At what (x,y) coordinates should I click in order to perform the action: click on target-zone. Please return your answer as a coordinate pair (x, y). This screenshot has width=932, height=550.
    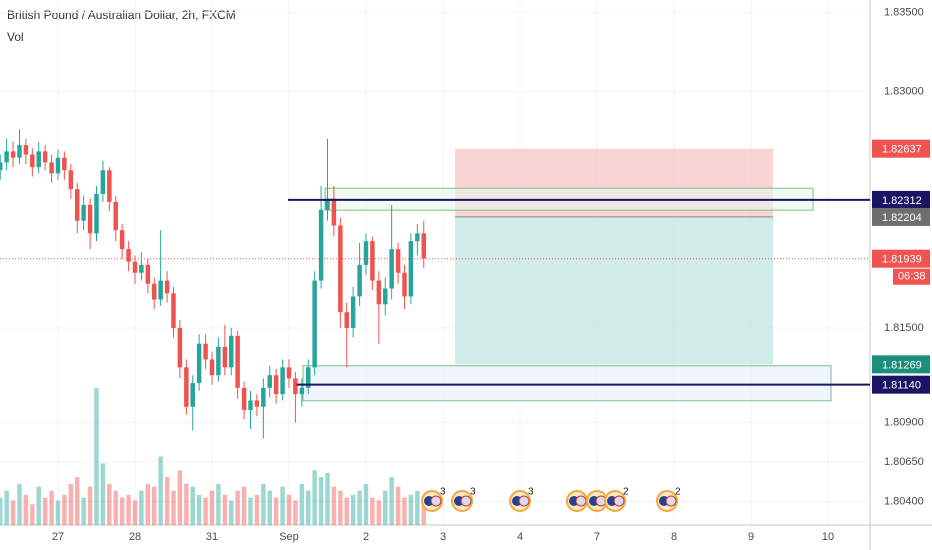
    Looking at the image, I should click on (614, 290).